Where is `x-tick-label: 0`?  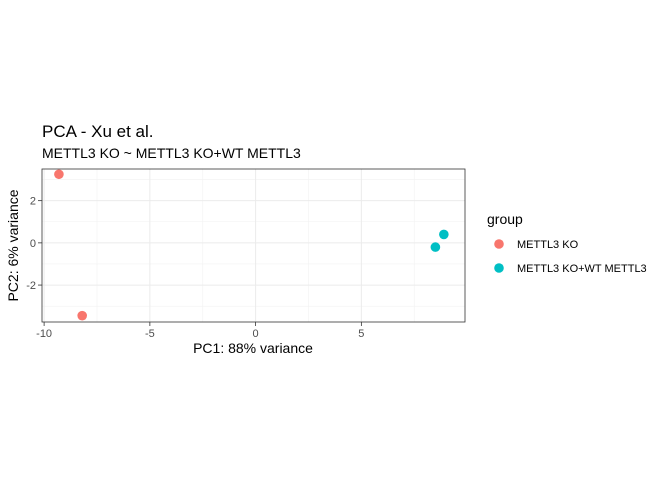 x-tick-label: 0 is located at coordinates (256, 334).